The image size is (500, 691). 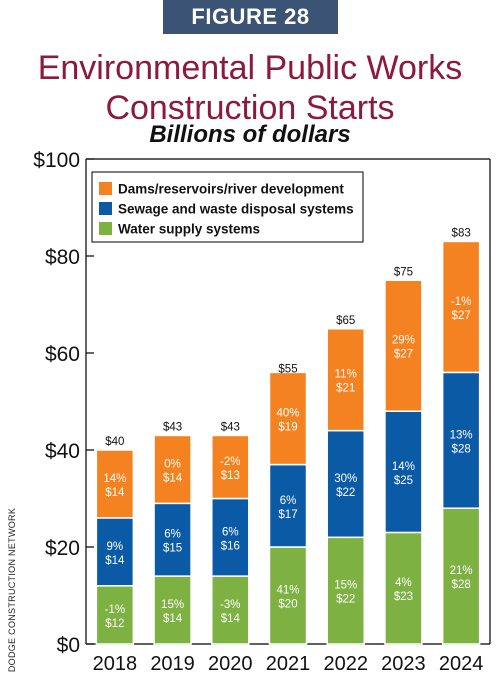 I want to click on pct-change-label: 21%, so click(x=461, y=571).